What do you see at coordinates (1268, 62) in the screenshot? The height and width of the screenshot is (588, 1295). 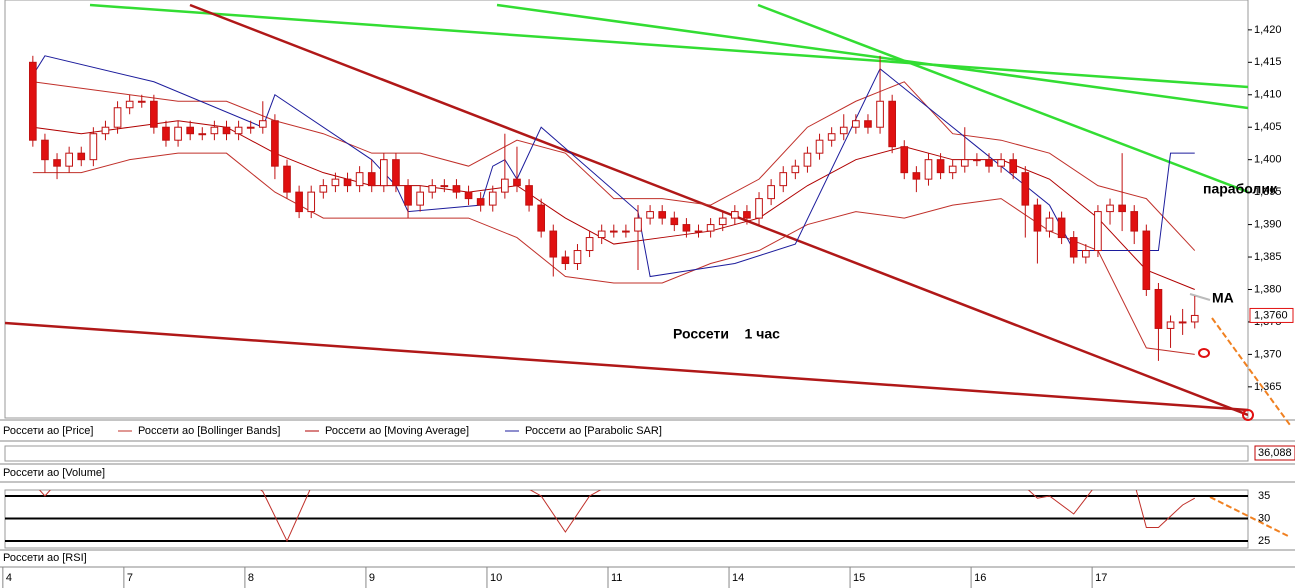 I see `y-tick-label: 1,415` at bounding box center [1268, 62].